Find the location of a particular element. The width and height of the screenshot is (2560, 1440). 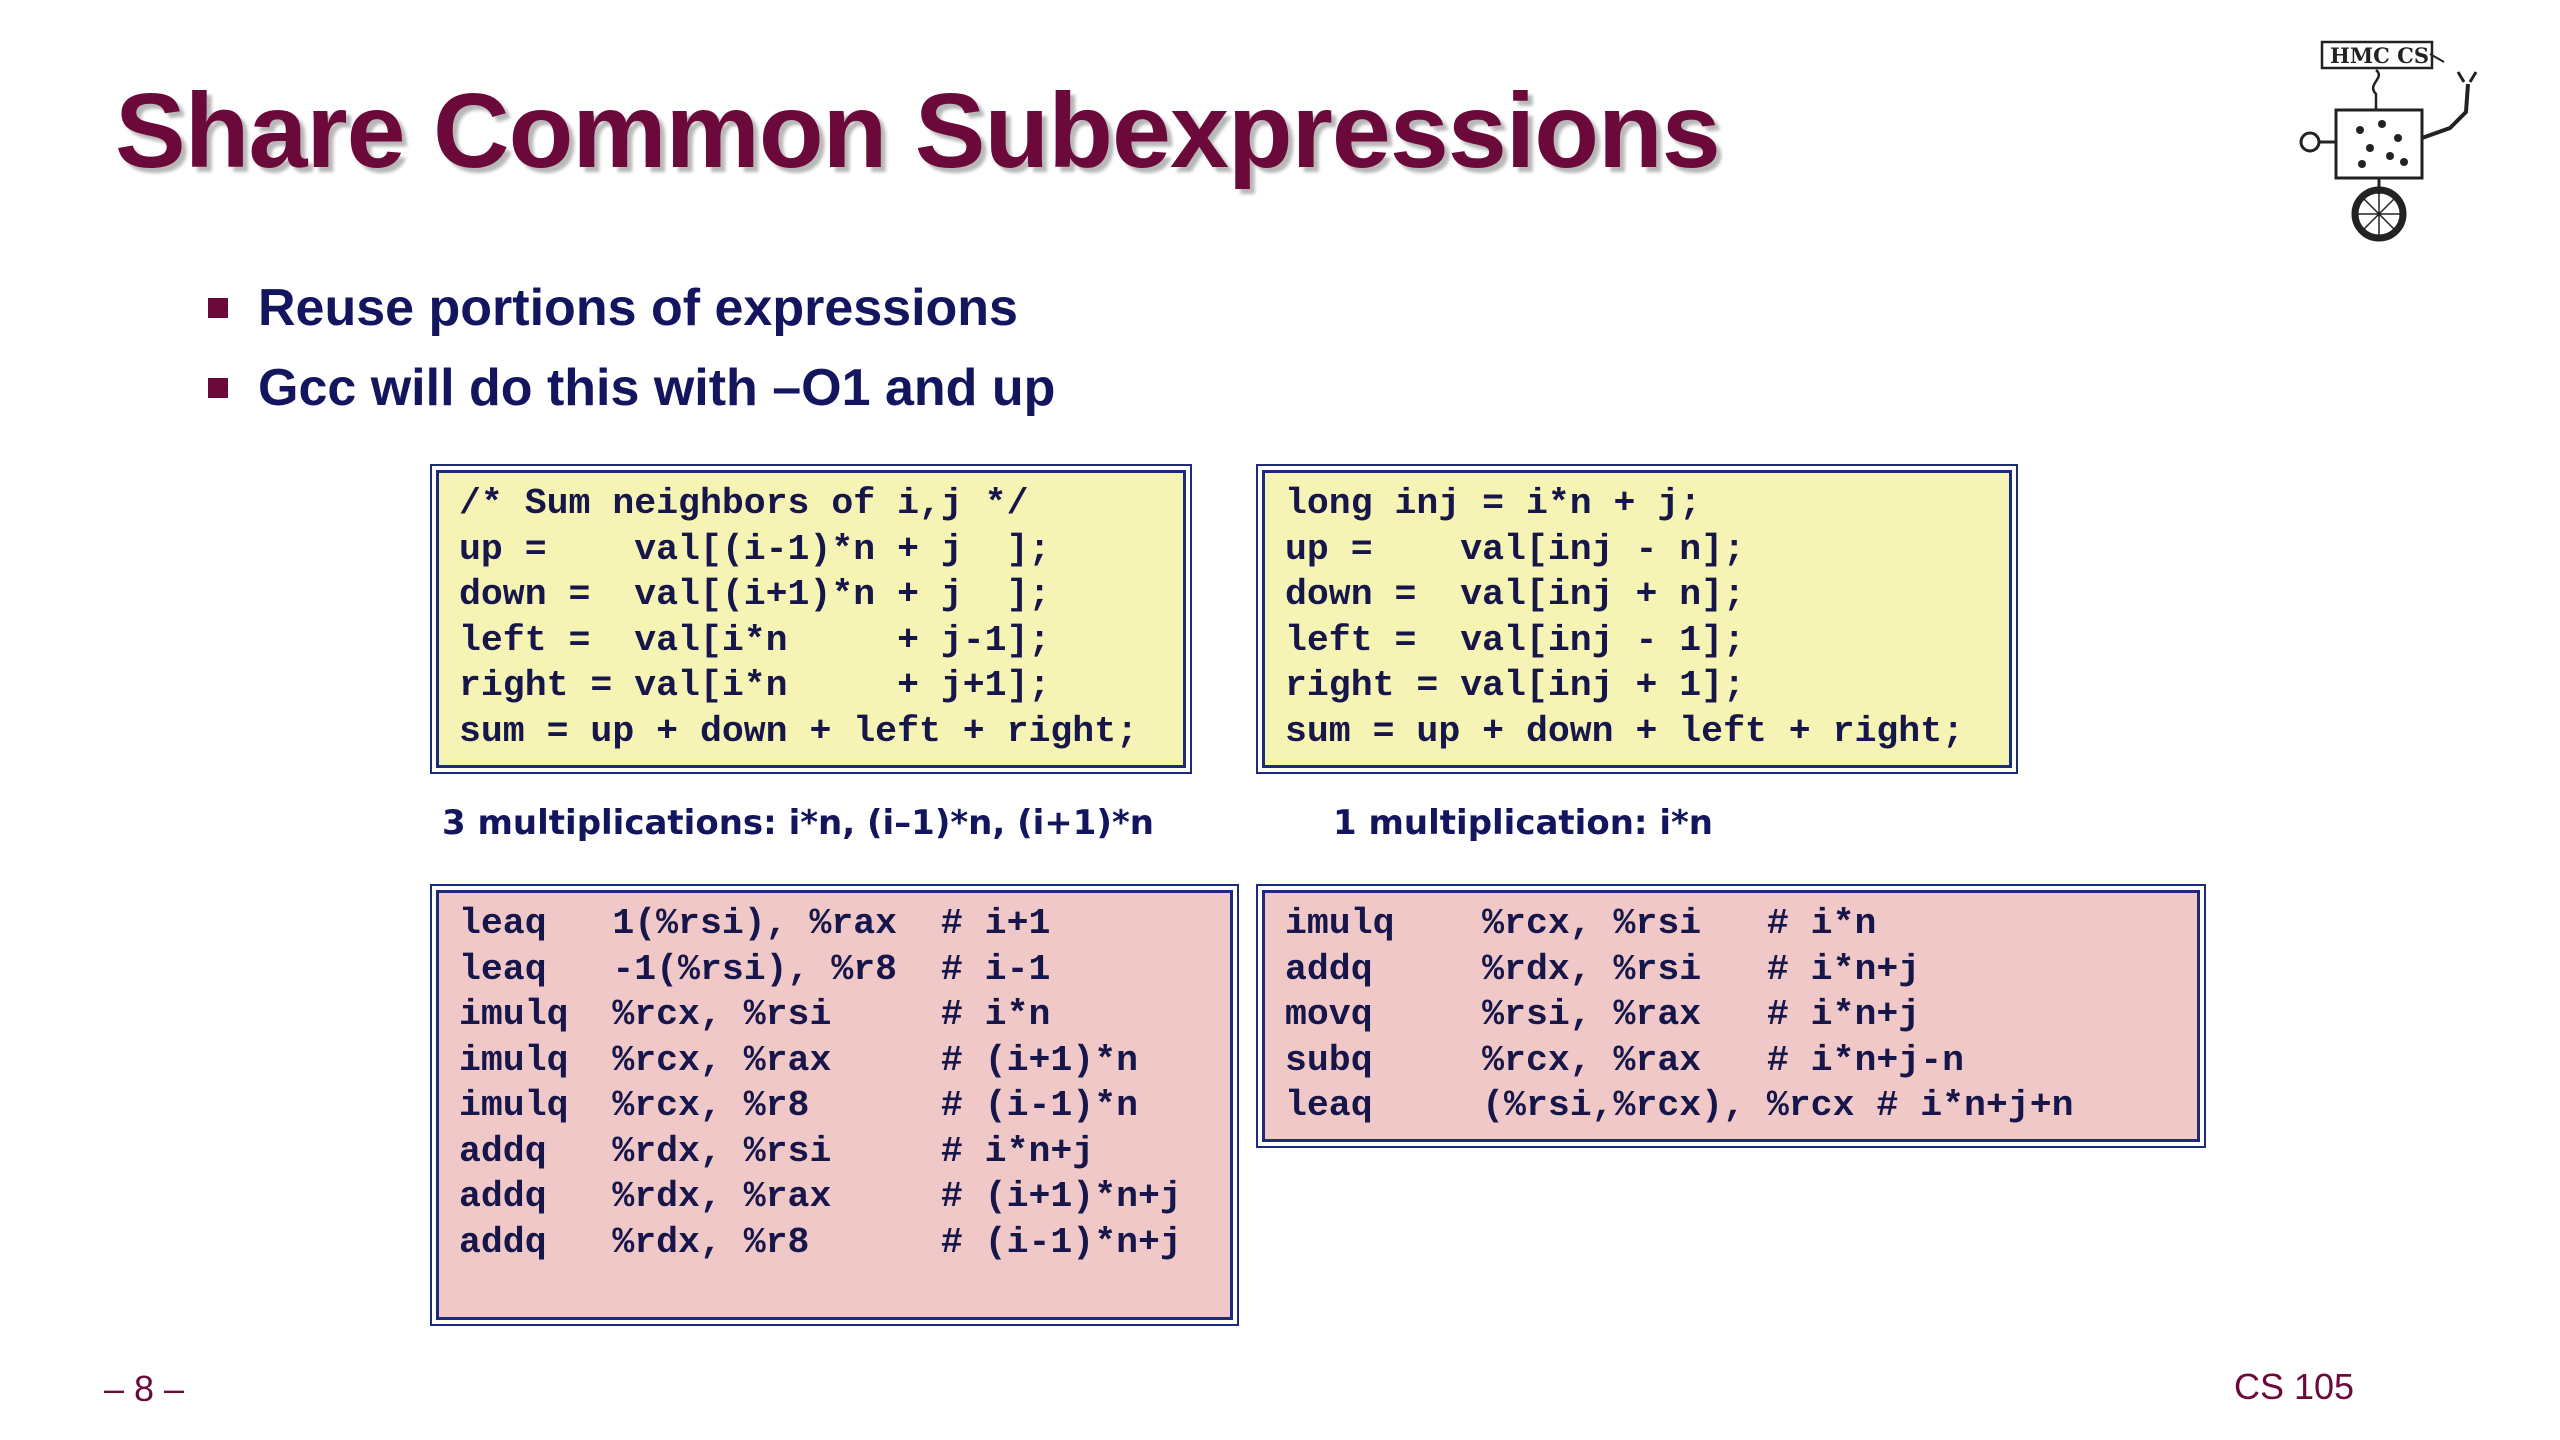

course-label: CS 105 is located at coordinates (2294, 1386).